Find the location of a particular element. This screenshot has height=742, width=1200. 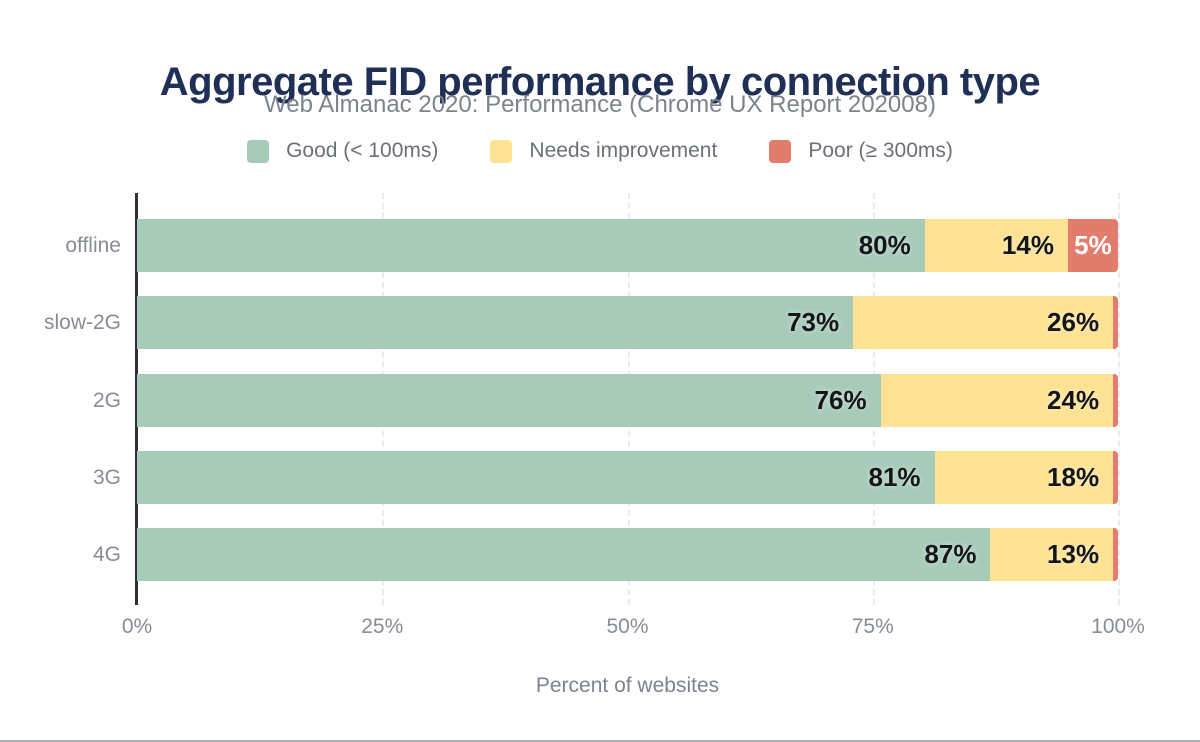

x-axis-ticks: 0% 25% 50% 75% 100% is located at coordinates (633, 628).